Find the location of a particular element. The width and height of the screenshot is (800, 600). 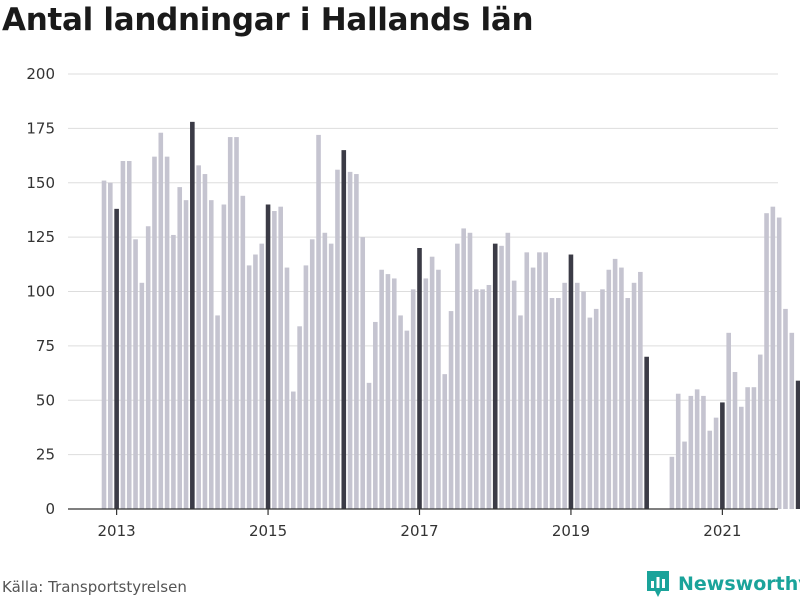

y-axis-ticks: 0 25 50 75 100 125 150 175 200 is located at coordinates (40, 291).